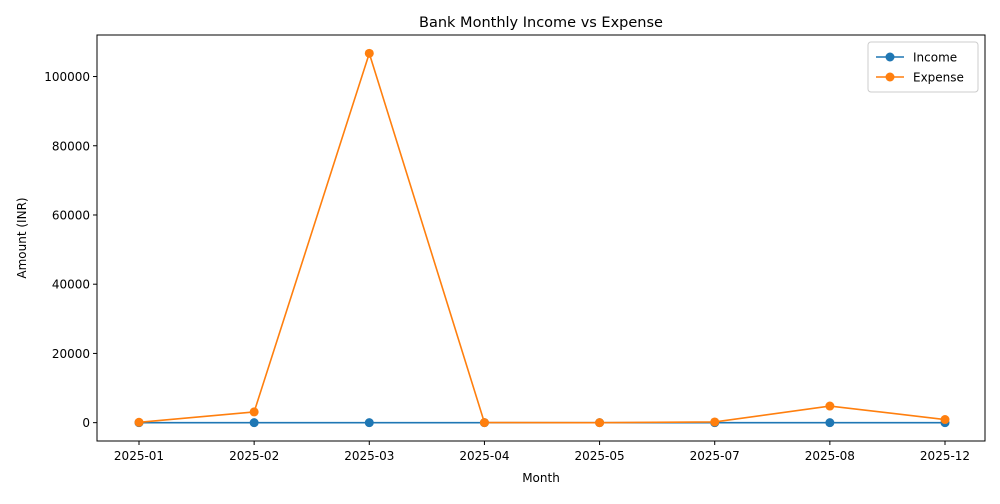 This screenshot has height=504, width=1000. I want to click on y-tick-label: 40000, so click(71, 285).